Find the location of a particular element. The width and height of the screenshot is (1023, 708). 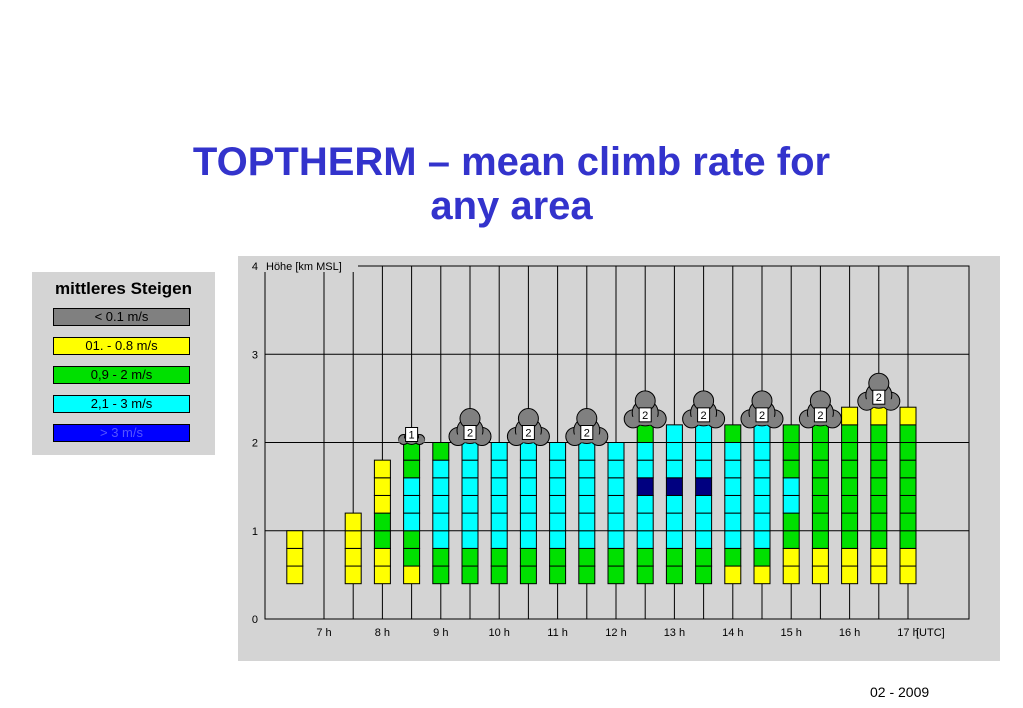

x-tick-label: 12 h is located at coordinates (615, 633).